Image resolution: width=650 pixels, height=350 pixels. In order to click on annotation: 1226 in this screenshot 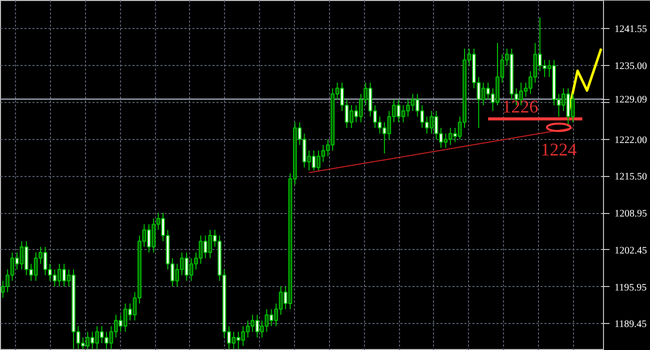, I will do `click(520, 106)`.